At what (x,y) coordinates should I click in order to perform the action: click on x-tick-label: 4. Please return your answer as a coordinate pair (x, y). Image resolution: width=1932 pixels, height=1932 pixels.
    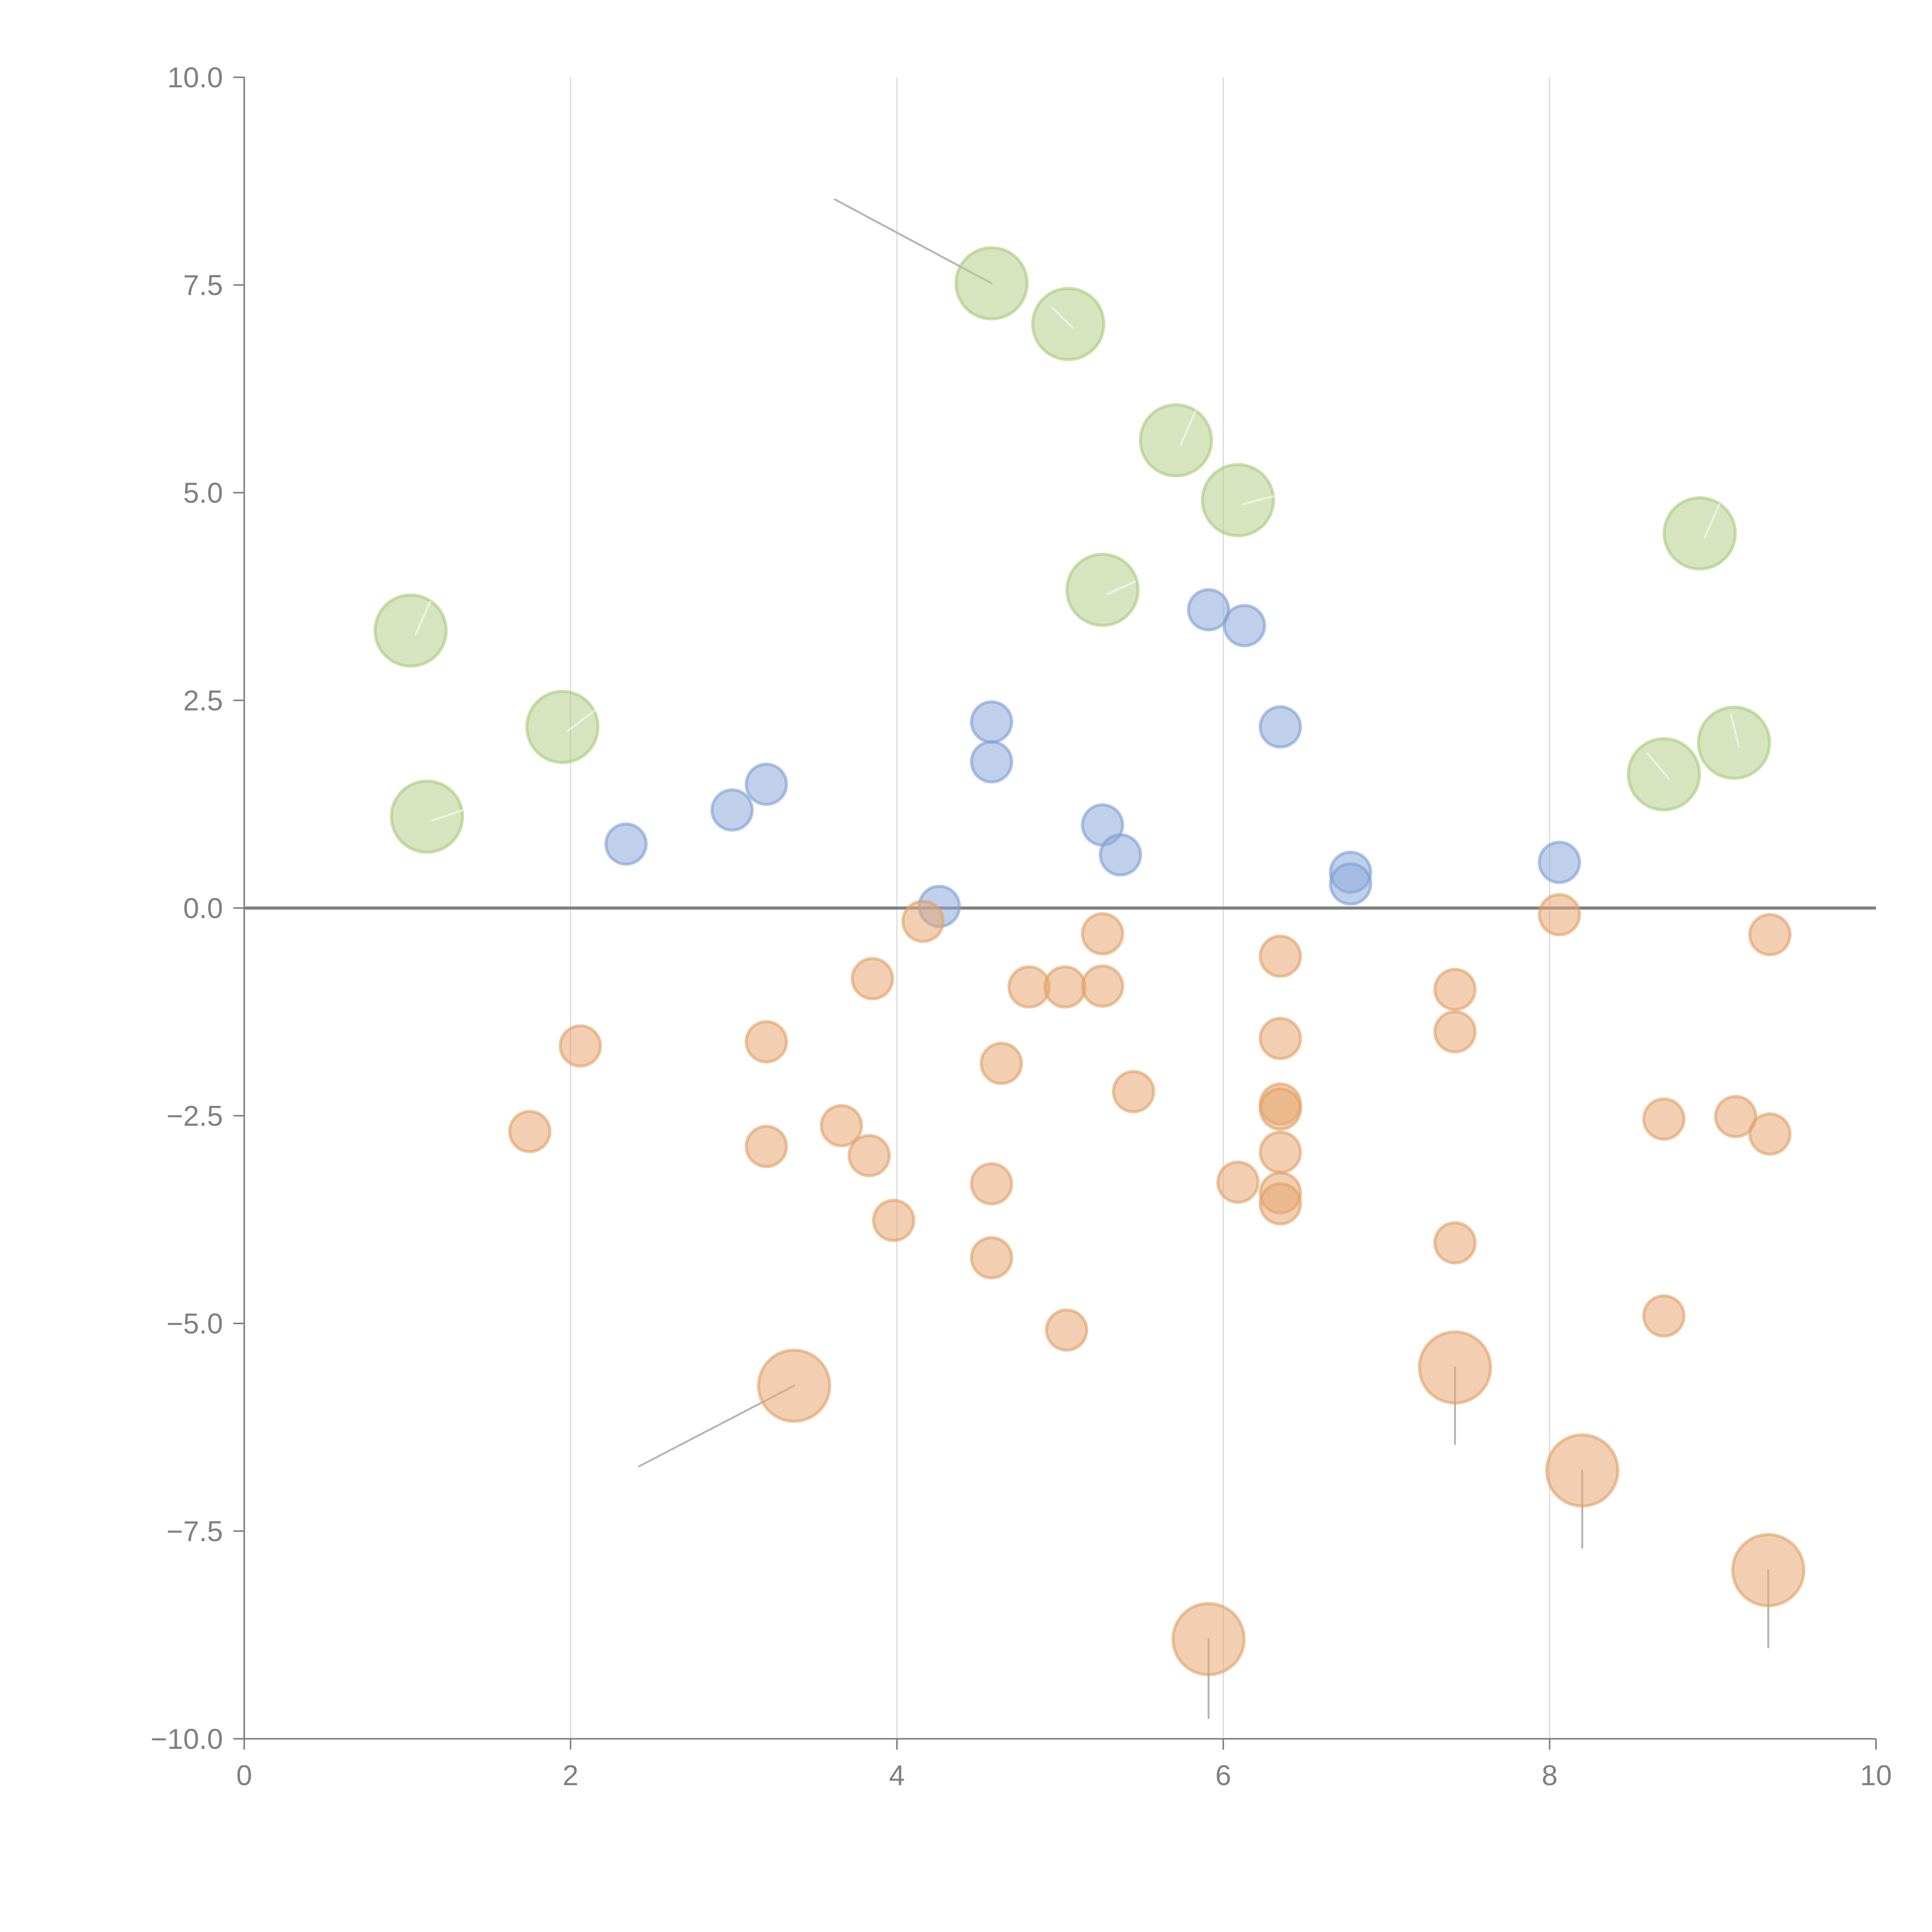
    Looking at the image, I should click on (897, 1775).